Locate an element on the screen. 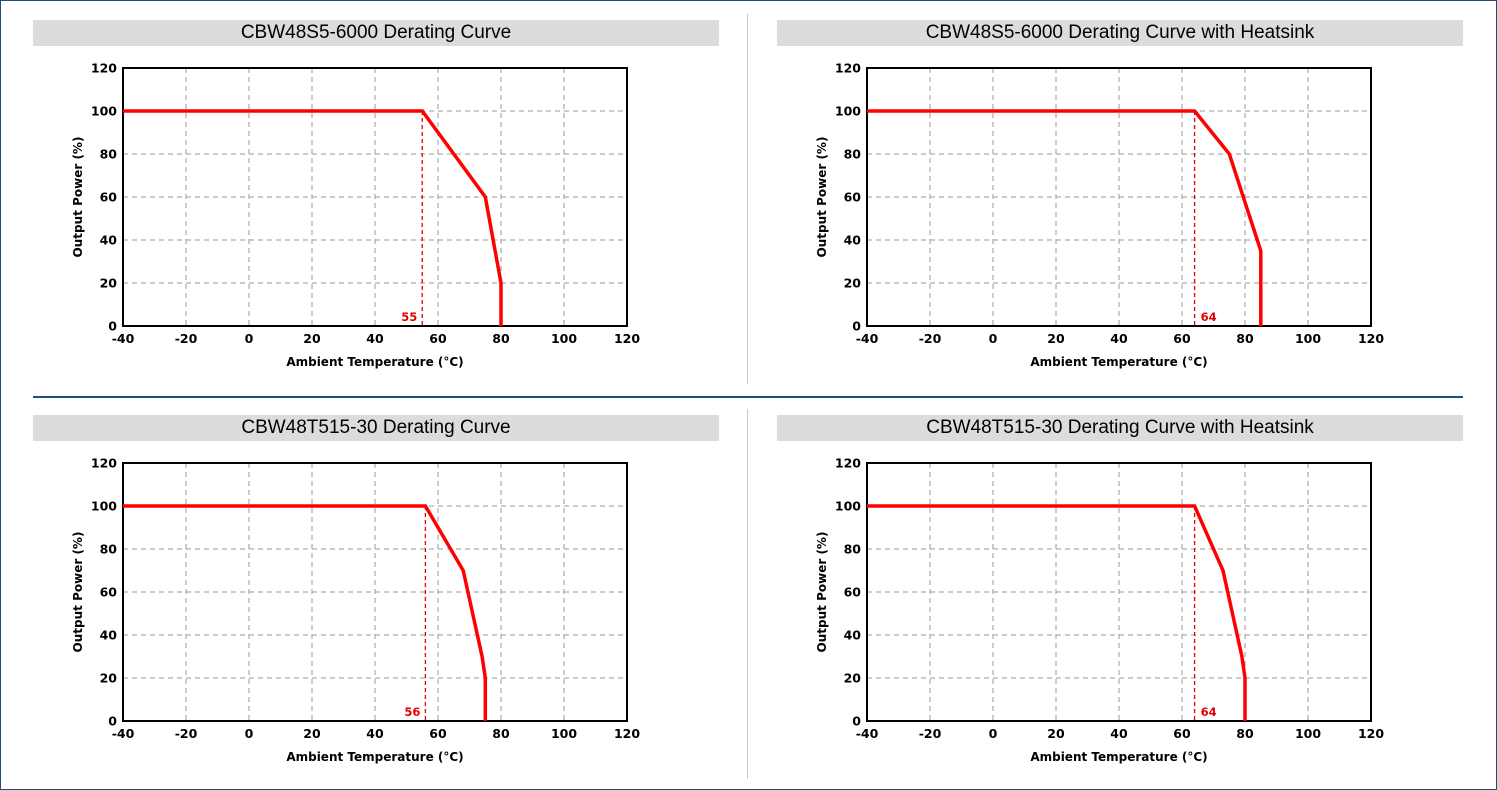 Image resolution: width=1497 pixels, height=790 pixels. horizontal-divider is located at coordinates (748, 397).